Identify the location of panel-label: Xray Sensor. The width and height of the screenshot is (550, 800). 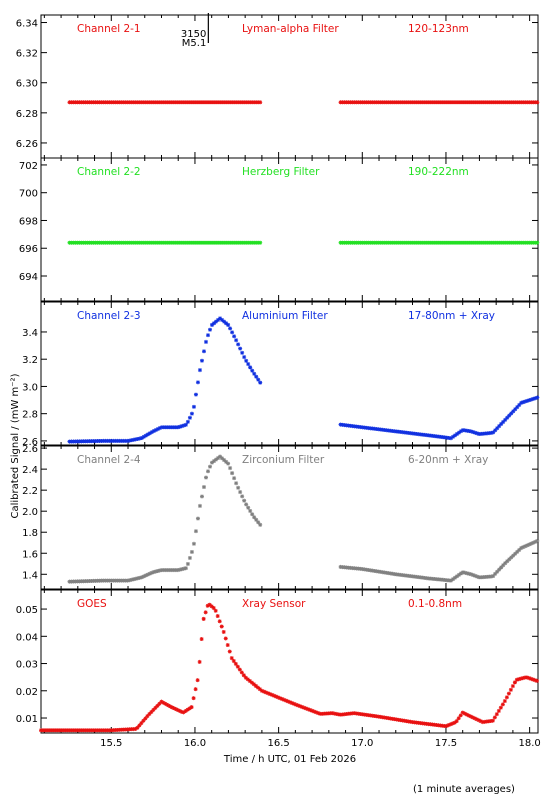
(274, 604).